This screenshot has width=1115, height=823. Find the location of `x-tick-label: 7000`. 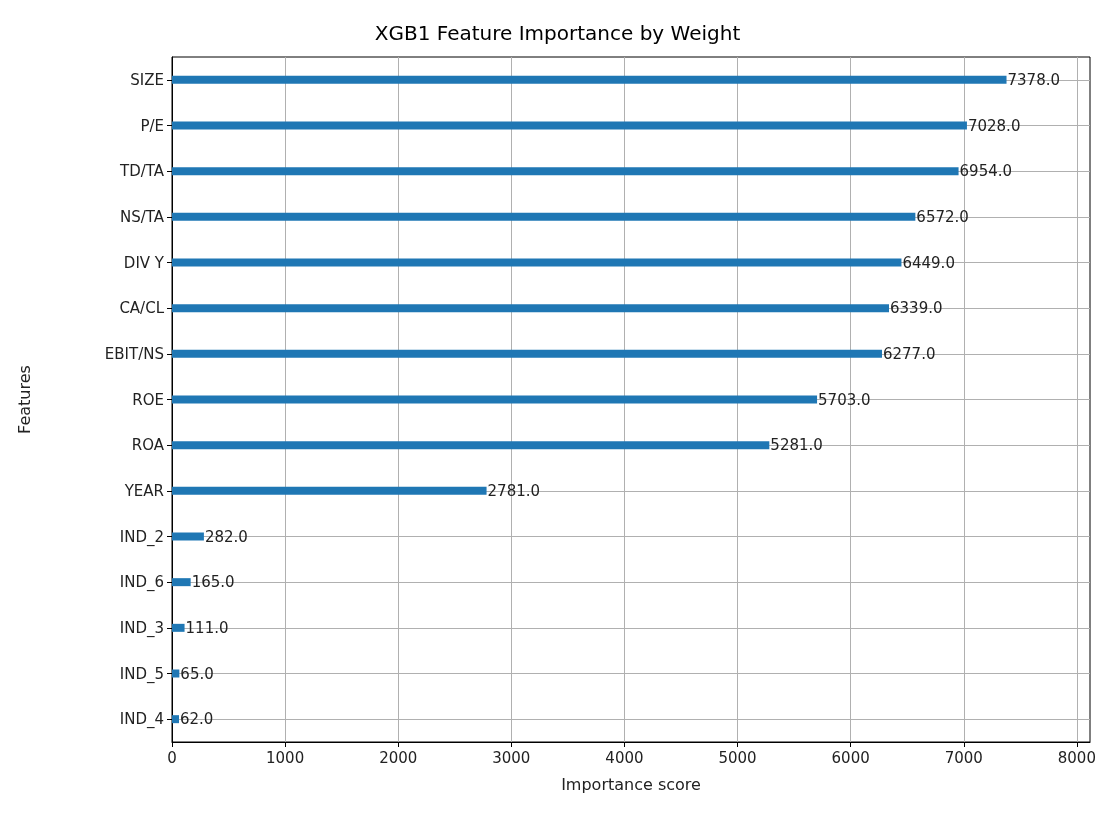

x-tick-label: 7000 is located at coordinates (963, 757).